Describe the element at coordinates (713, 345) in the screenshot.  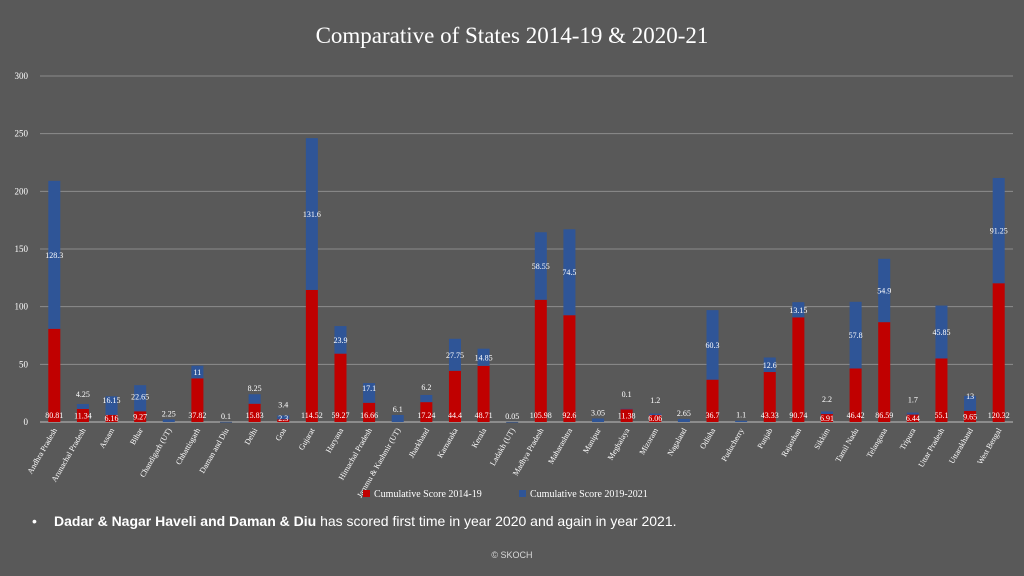
I see `data-label-2019-2021: 60.3` at that location.